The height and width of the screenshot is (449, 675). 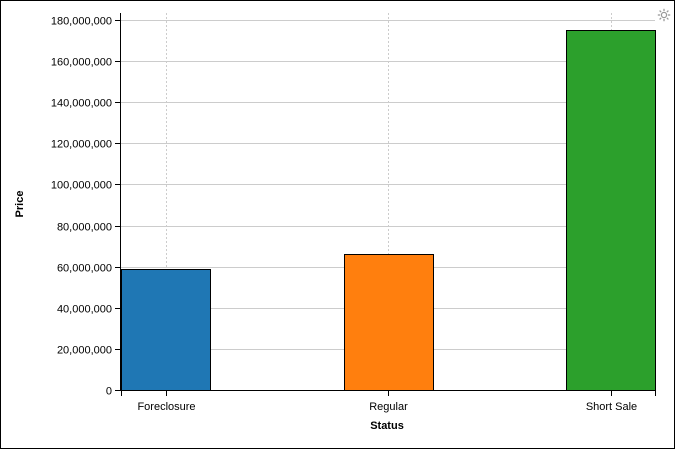 I want to click on y-tick-label: 0, so click(x=109, y=392).